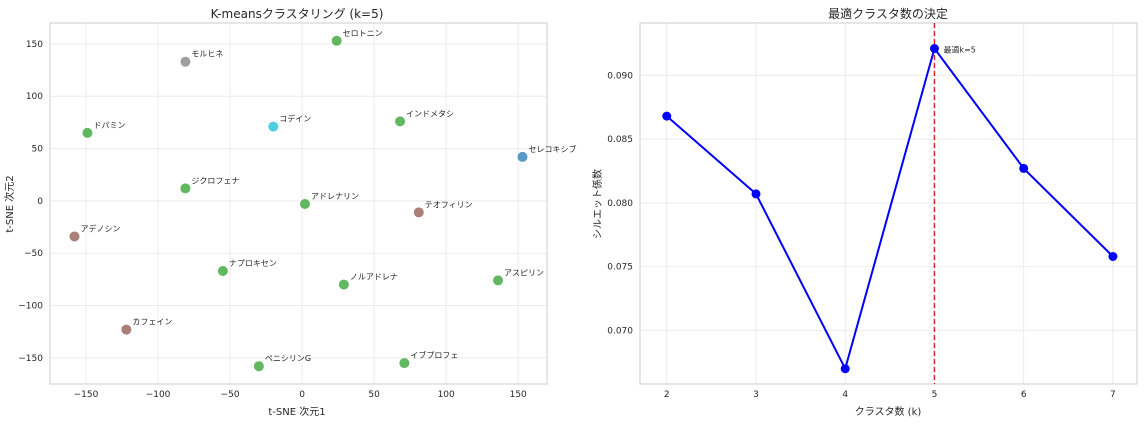  What do you see at coordinates (620, 268) in the screenshot?
I see `y-tick-label: 0.075` at bounding box center [620, 268].